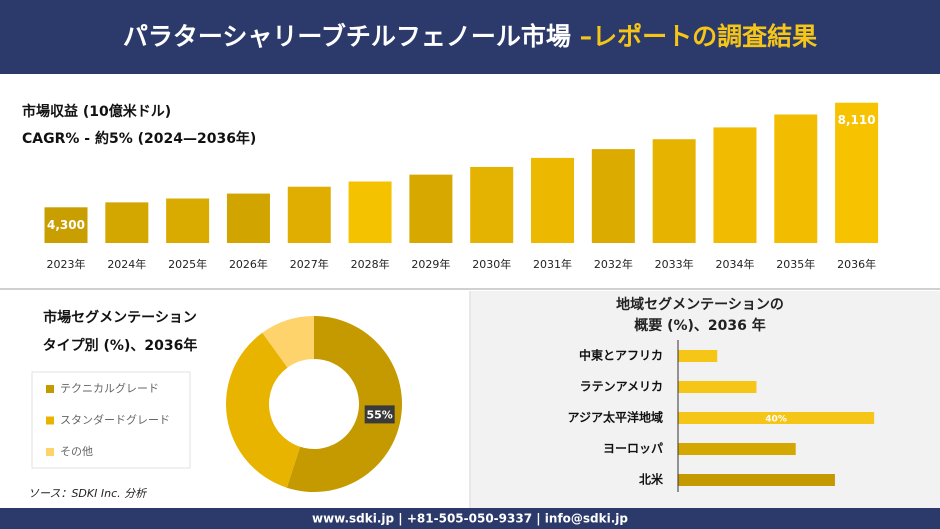  Describe the element at coordinates (120, 317) in the screenshot. I see `donut-title: 市場セグメンテーション` at that location.